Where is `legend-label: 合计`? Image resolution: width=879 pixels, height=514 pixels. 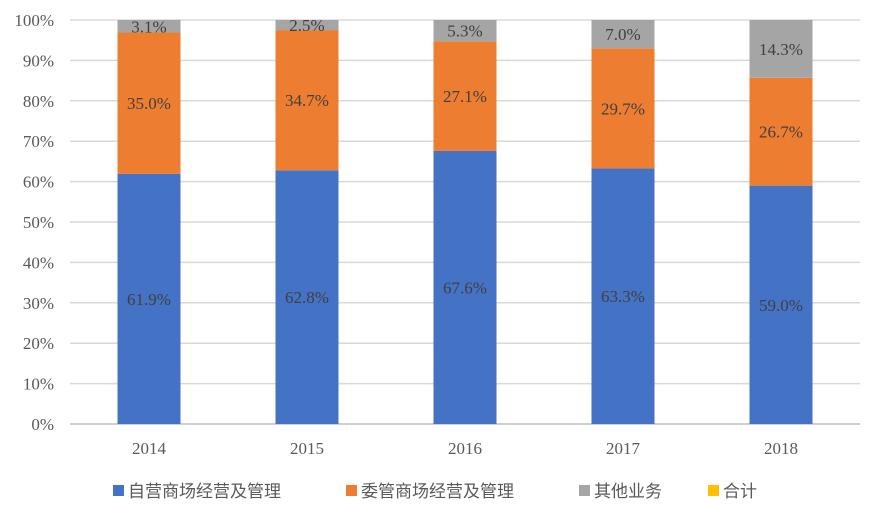 legend-label: 合计 is located at coordinates (740, 492).